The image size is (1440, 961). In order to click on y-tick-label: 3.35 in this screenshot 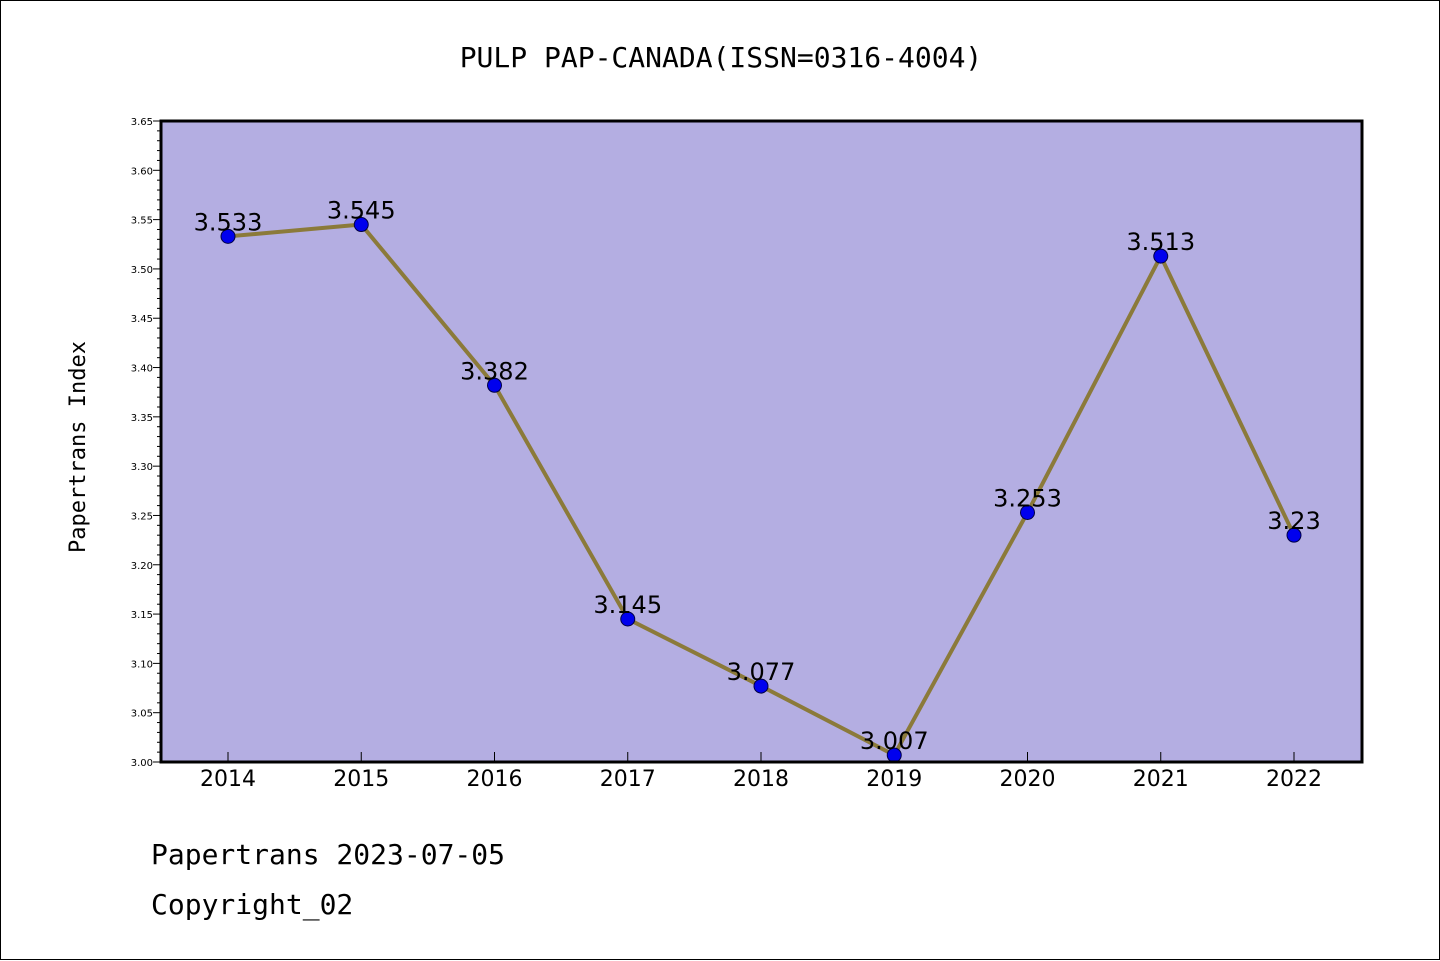, I will do `click(142, 418)`.